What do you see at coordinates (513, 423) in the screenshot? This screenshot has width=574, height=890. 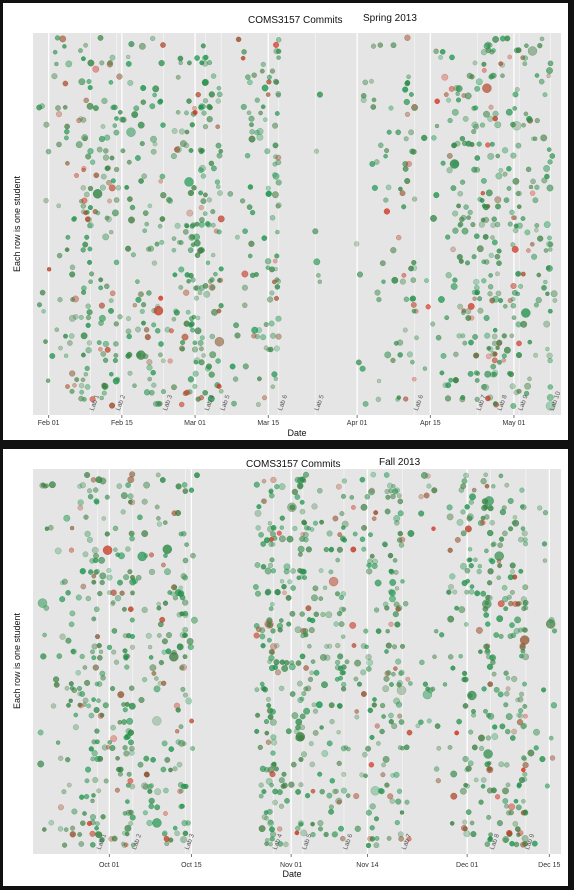 I see `x-tick-label: May 01` at bounding box center [513, 423].